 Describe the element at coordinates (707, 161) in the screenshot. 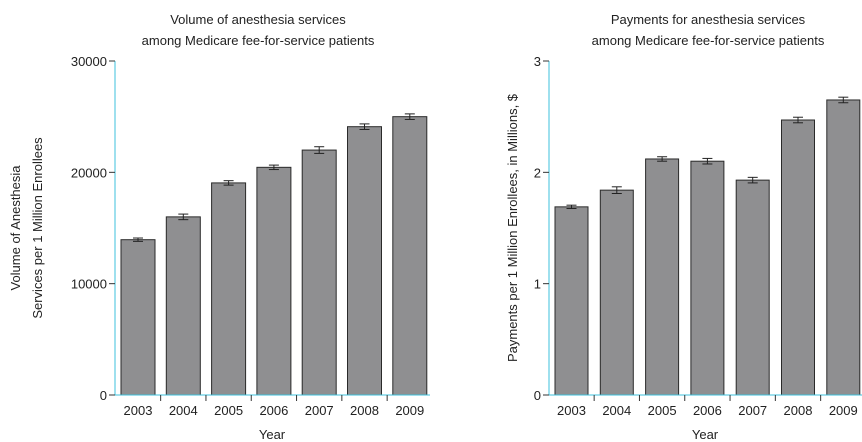

I see `payments-errorbar-2006` at that location.